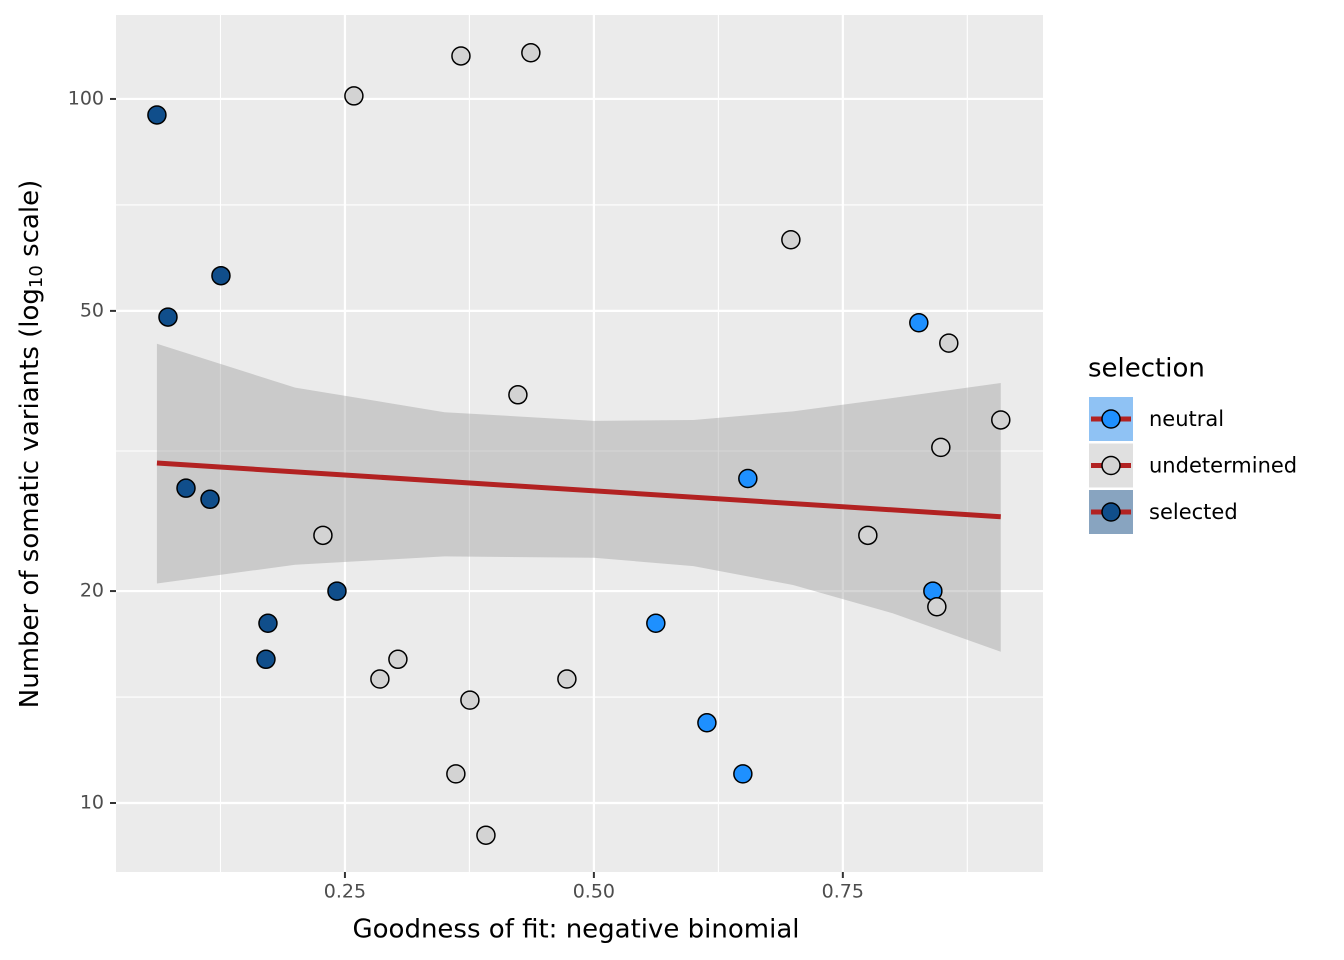  I want to click on legend-title: selection, so click(1146, 369).